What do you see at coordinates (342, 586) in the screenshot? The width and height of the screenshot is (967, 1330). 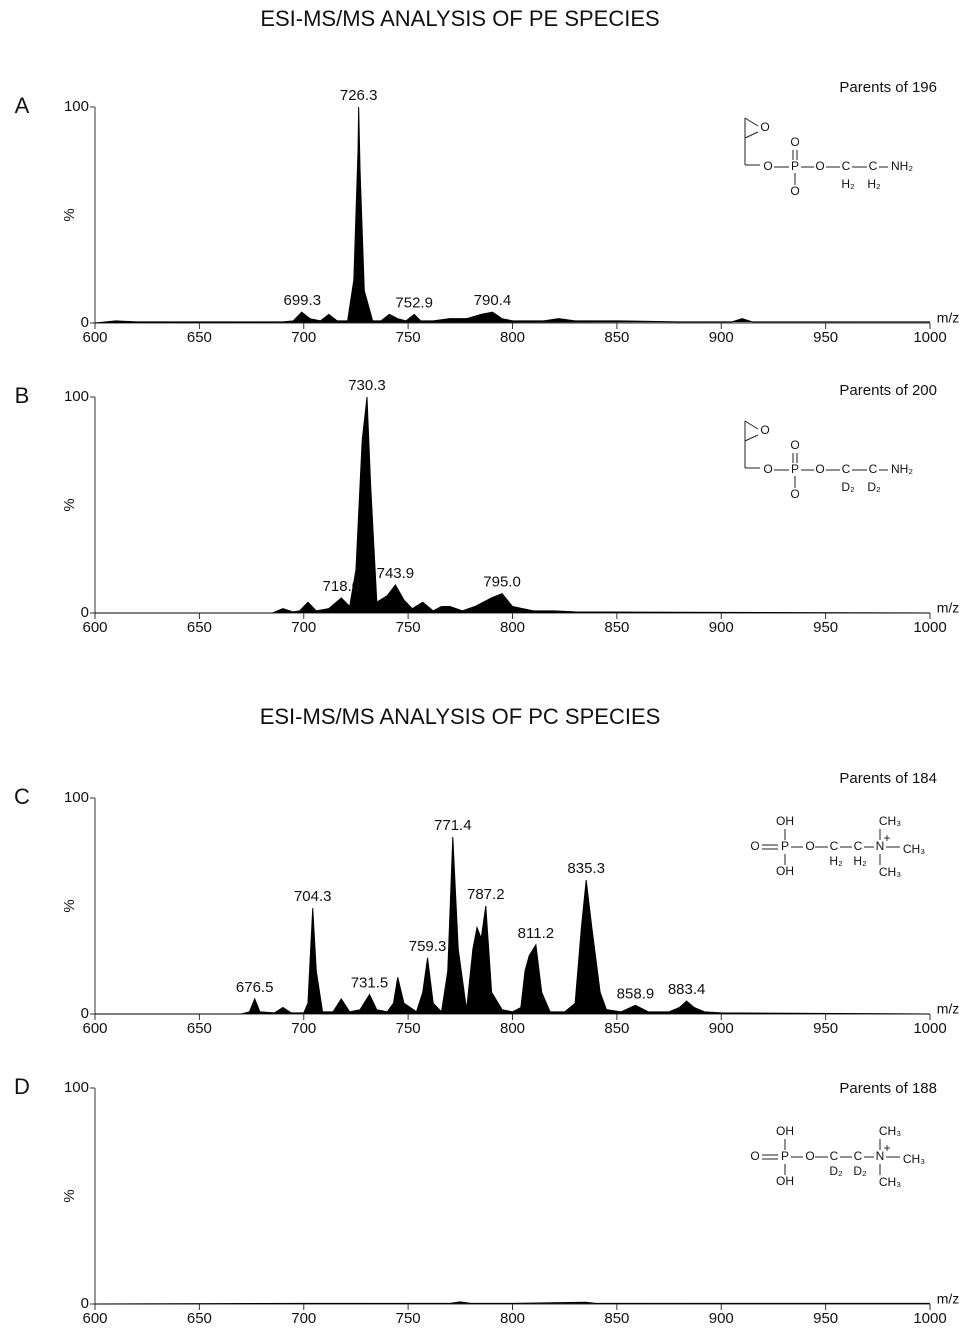 I see `peak-label: 718.0` at bounding box center [342, 586].